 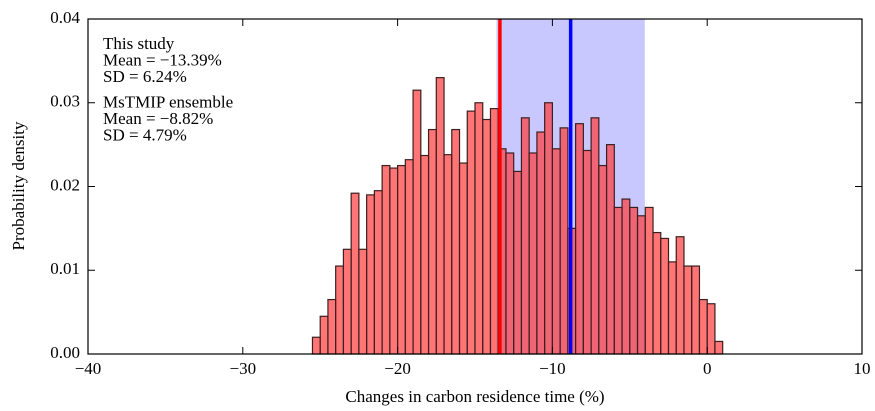 What do you see at coordinates (243, 368) in the screenshot?
I see `x-tick-label: −30` at bounding box center [243, 368].